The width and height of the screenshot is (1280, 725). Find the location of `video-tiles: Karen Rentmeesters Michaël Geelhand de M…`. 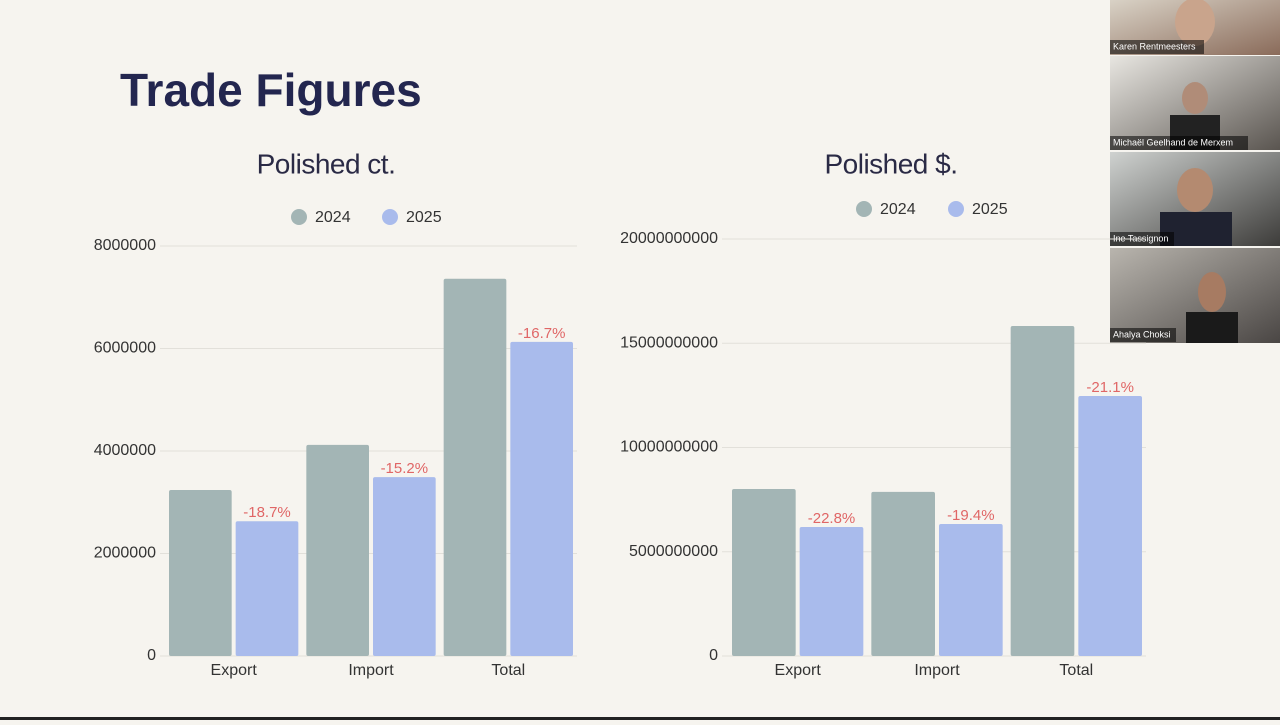

video-tiles: Karen Rentmeesters Michaël Geelhand de M… is located at coordinates (1195, 171).